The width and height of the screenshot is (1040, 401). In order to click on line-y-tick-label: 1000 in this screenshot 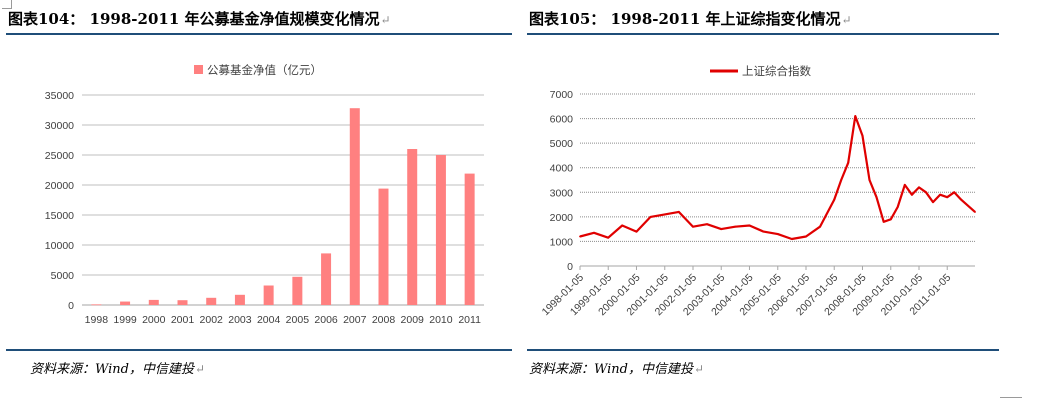, I will do `click(562, 242)`.